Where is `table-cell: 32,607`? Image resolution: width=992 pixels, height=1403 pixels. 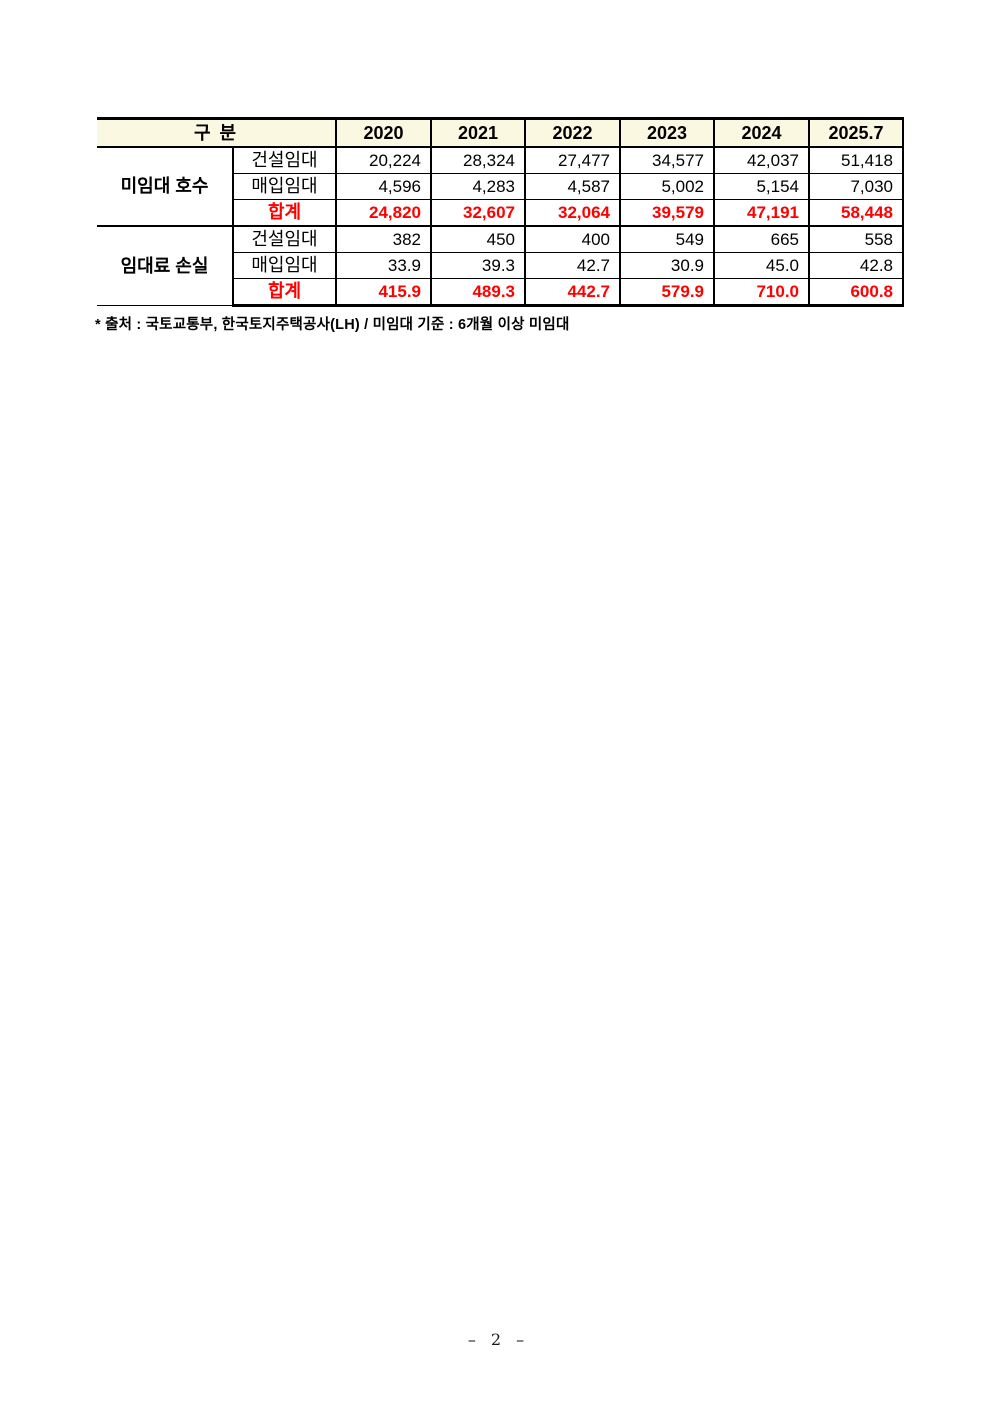
table-cell: 32,607 is located at coordinates (478, 213).